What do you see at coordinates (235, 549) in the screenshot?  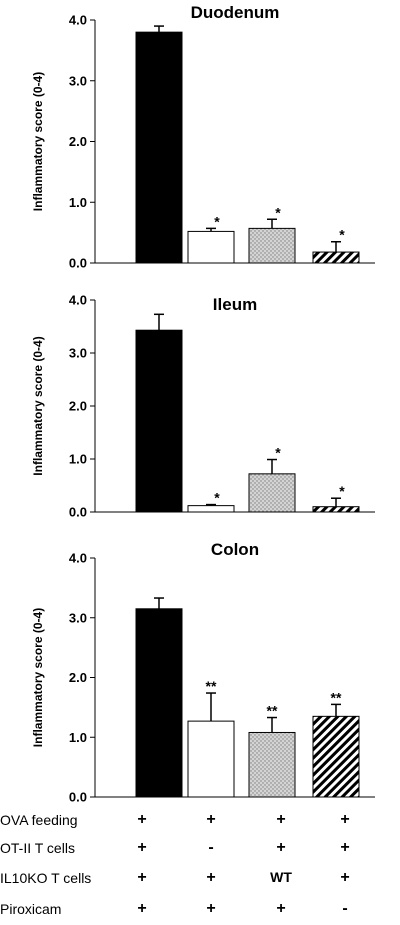 I see `chart-title: Colon` at bounding box center [235, 549].